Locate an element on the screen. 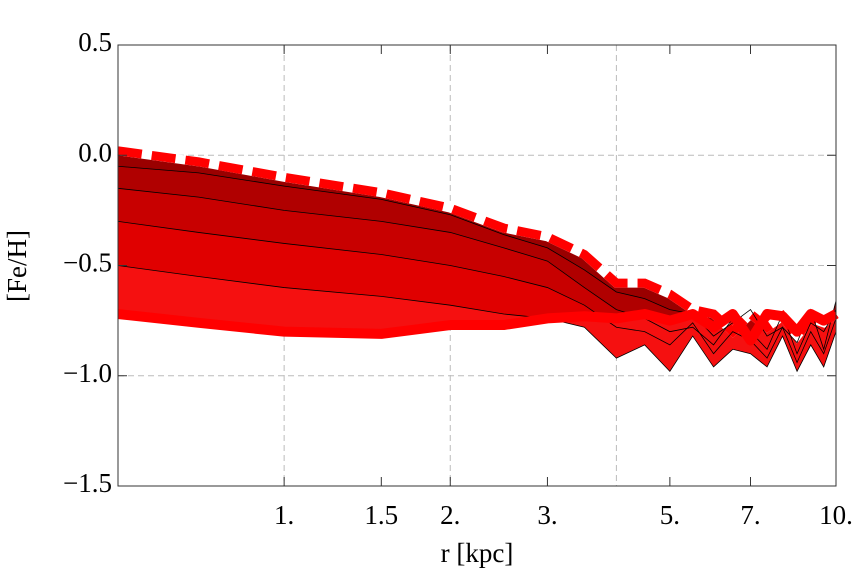  y-axis-label: [Fe/H] is located at coordinates (17, 266).